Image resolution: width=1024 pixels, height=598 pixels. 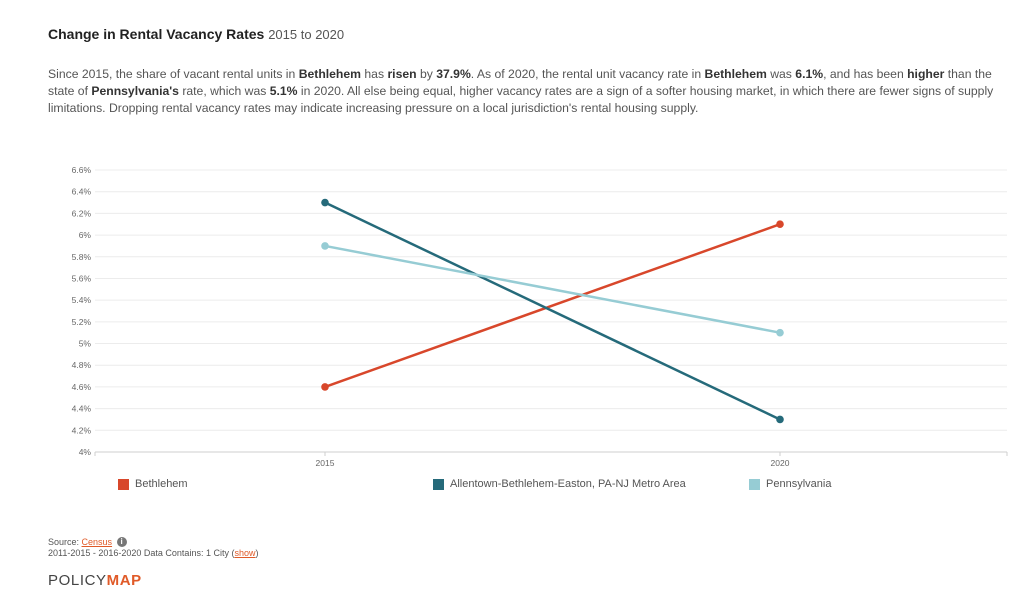 I want to click on chart-title-years: 2015 to 2020, so click(x=306, y=34).